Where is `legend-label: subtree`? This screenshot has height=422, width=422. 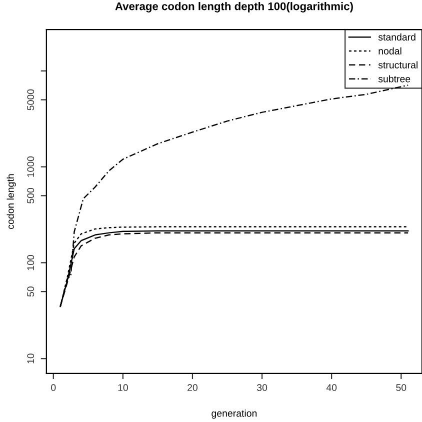
legend-label: subtree is located at coordinates (394, 78).